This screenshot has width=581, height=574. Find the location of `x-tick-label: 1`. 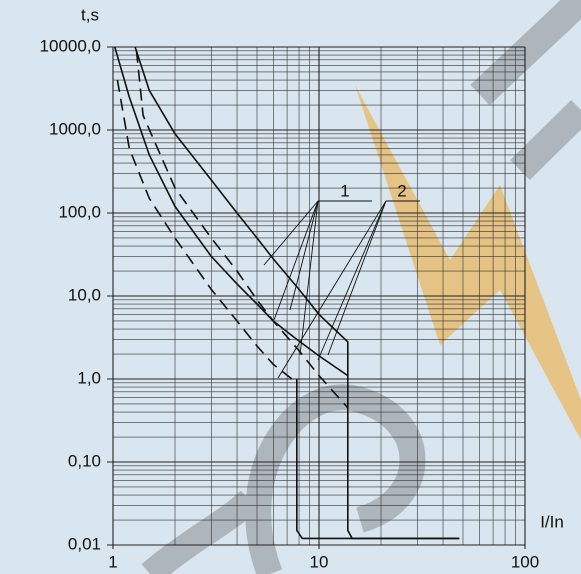

x-tick-label: 1 is located at coordinates (112, 561).